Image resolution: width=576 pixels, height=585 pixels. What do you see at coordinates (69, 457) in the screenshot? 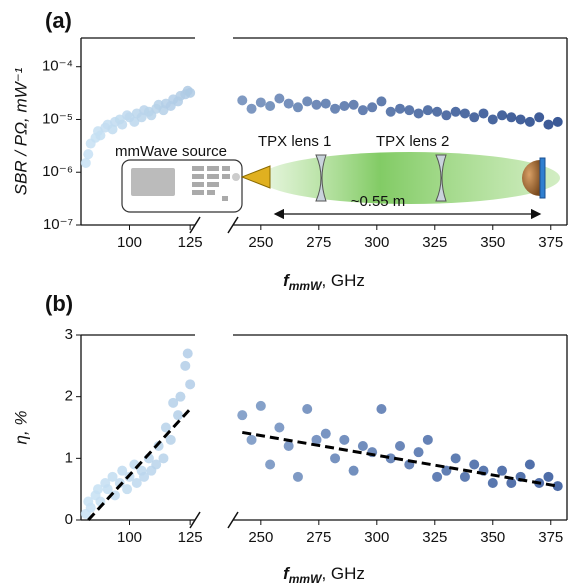
I see `y-tick-label: 1` at bounding box center [69, 457].